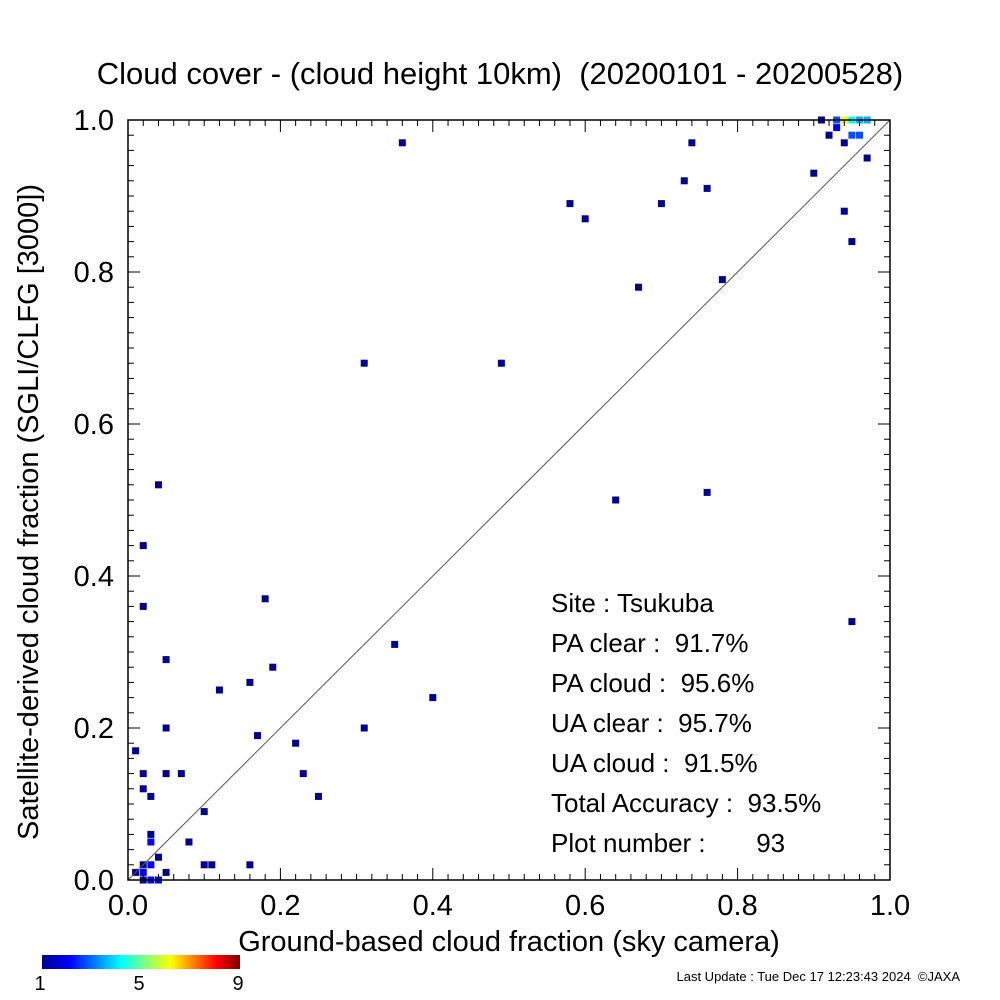  What do you see at coordinates (654, 763) in the screenshot?
I see `stat-ua-cloud: UA cloud : 91.5%` at bounding box center [654, 763].